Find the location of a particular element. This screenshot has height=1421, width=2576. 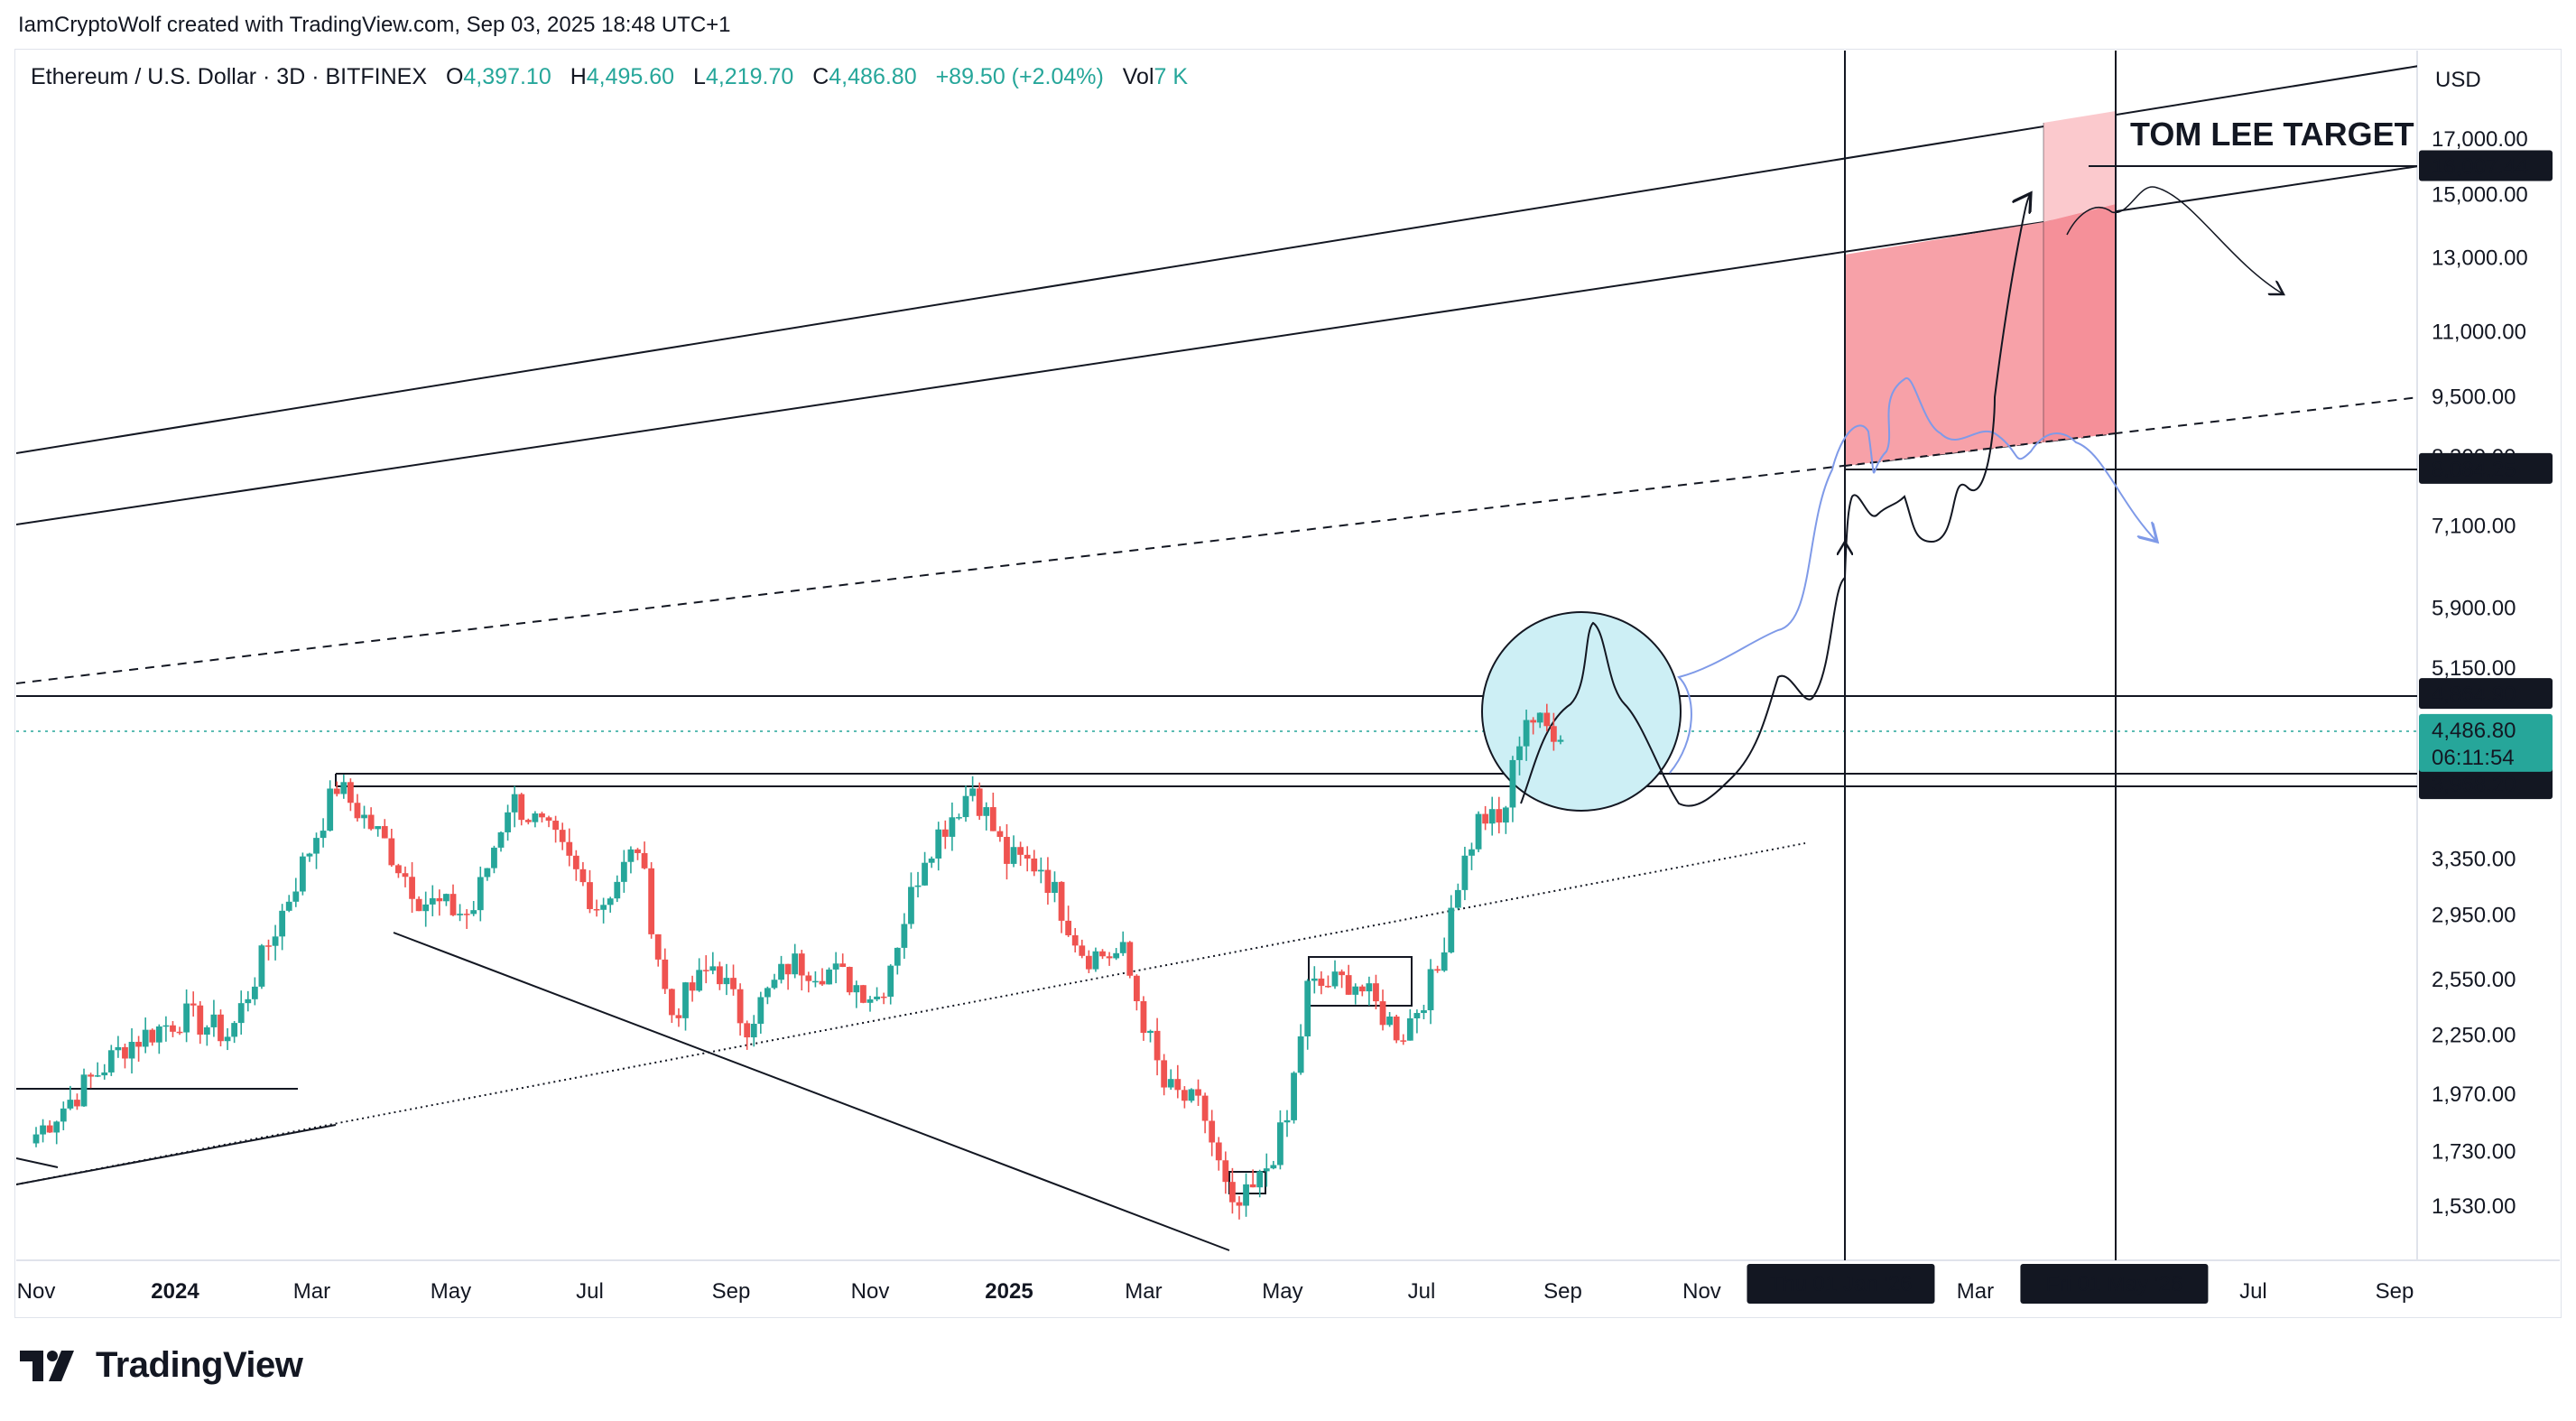

y-tick-label: 15,000.00 is located at coordinates (2480, 194).